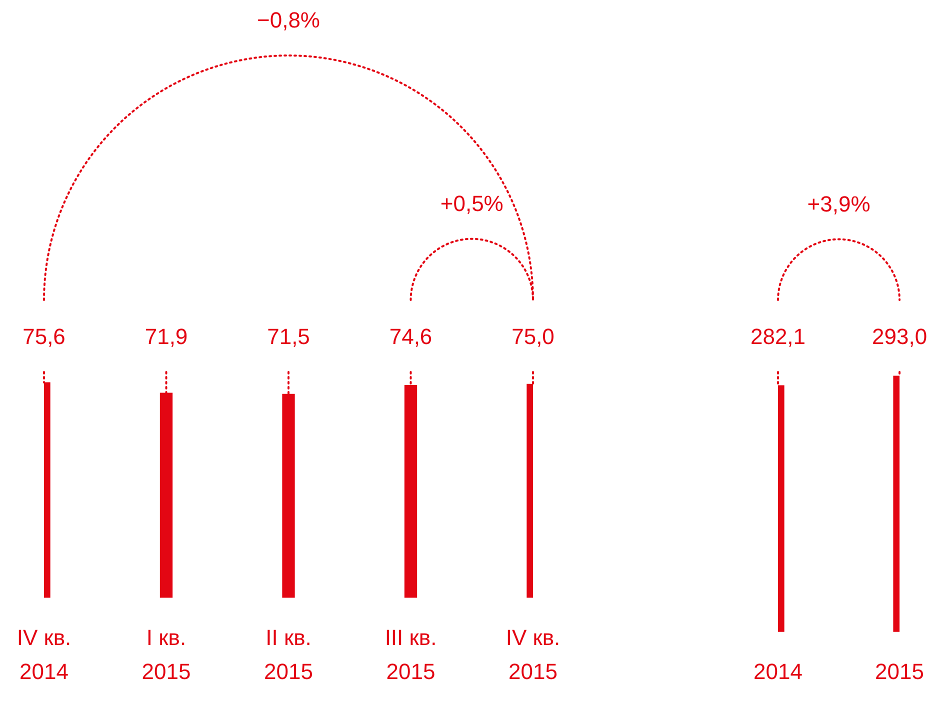  I want to click on data-label: 293,0, so click(900, 337).